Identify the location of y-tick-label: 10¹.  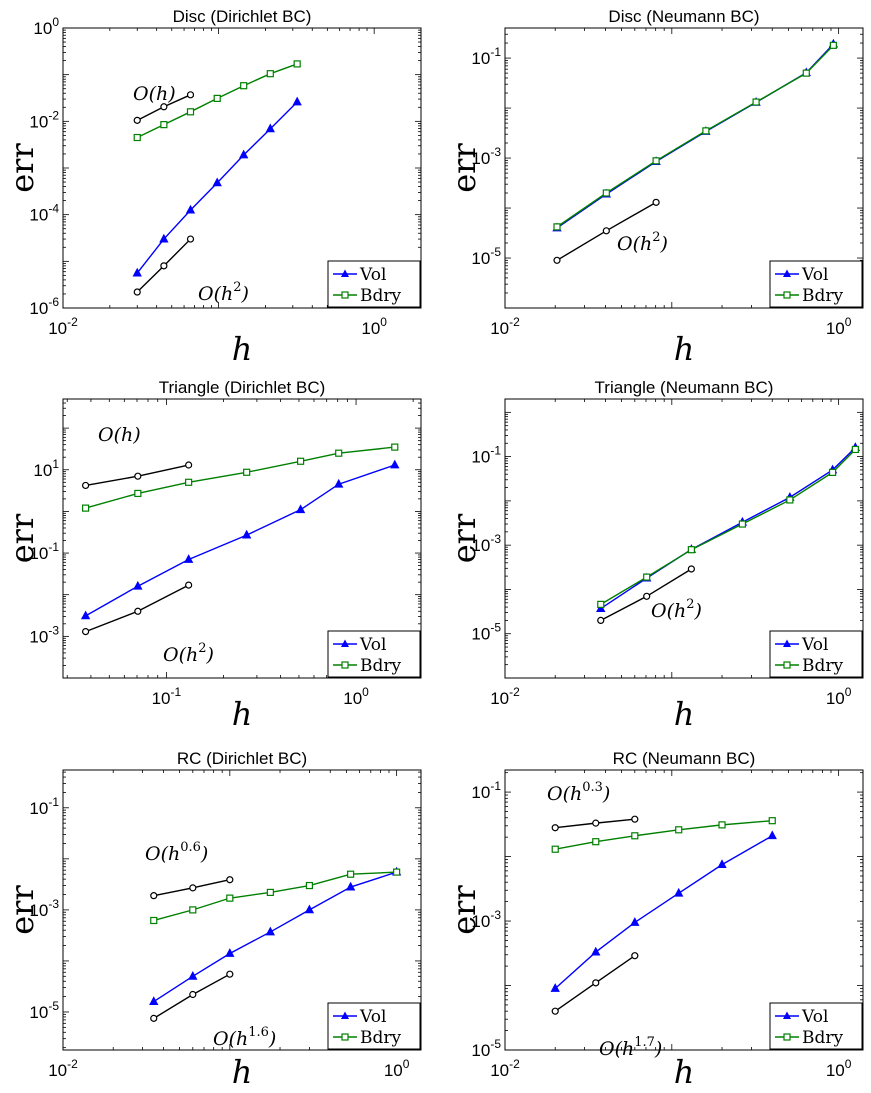
(46, 468).